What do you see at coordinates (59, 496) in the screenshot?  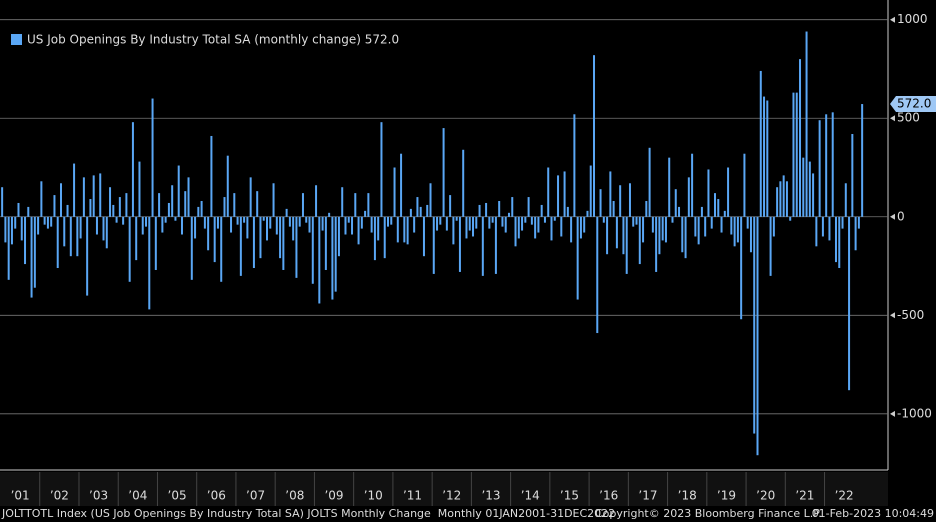 I see `x-tick-label: ’02` at bounding box center [59, 496].